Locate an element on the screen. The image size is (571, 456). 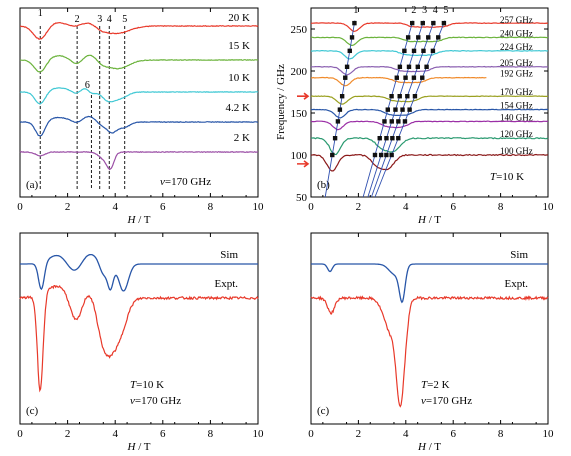
panel-a-xtick-label: 6 is located at coordinates (163, 207).